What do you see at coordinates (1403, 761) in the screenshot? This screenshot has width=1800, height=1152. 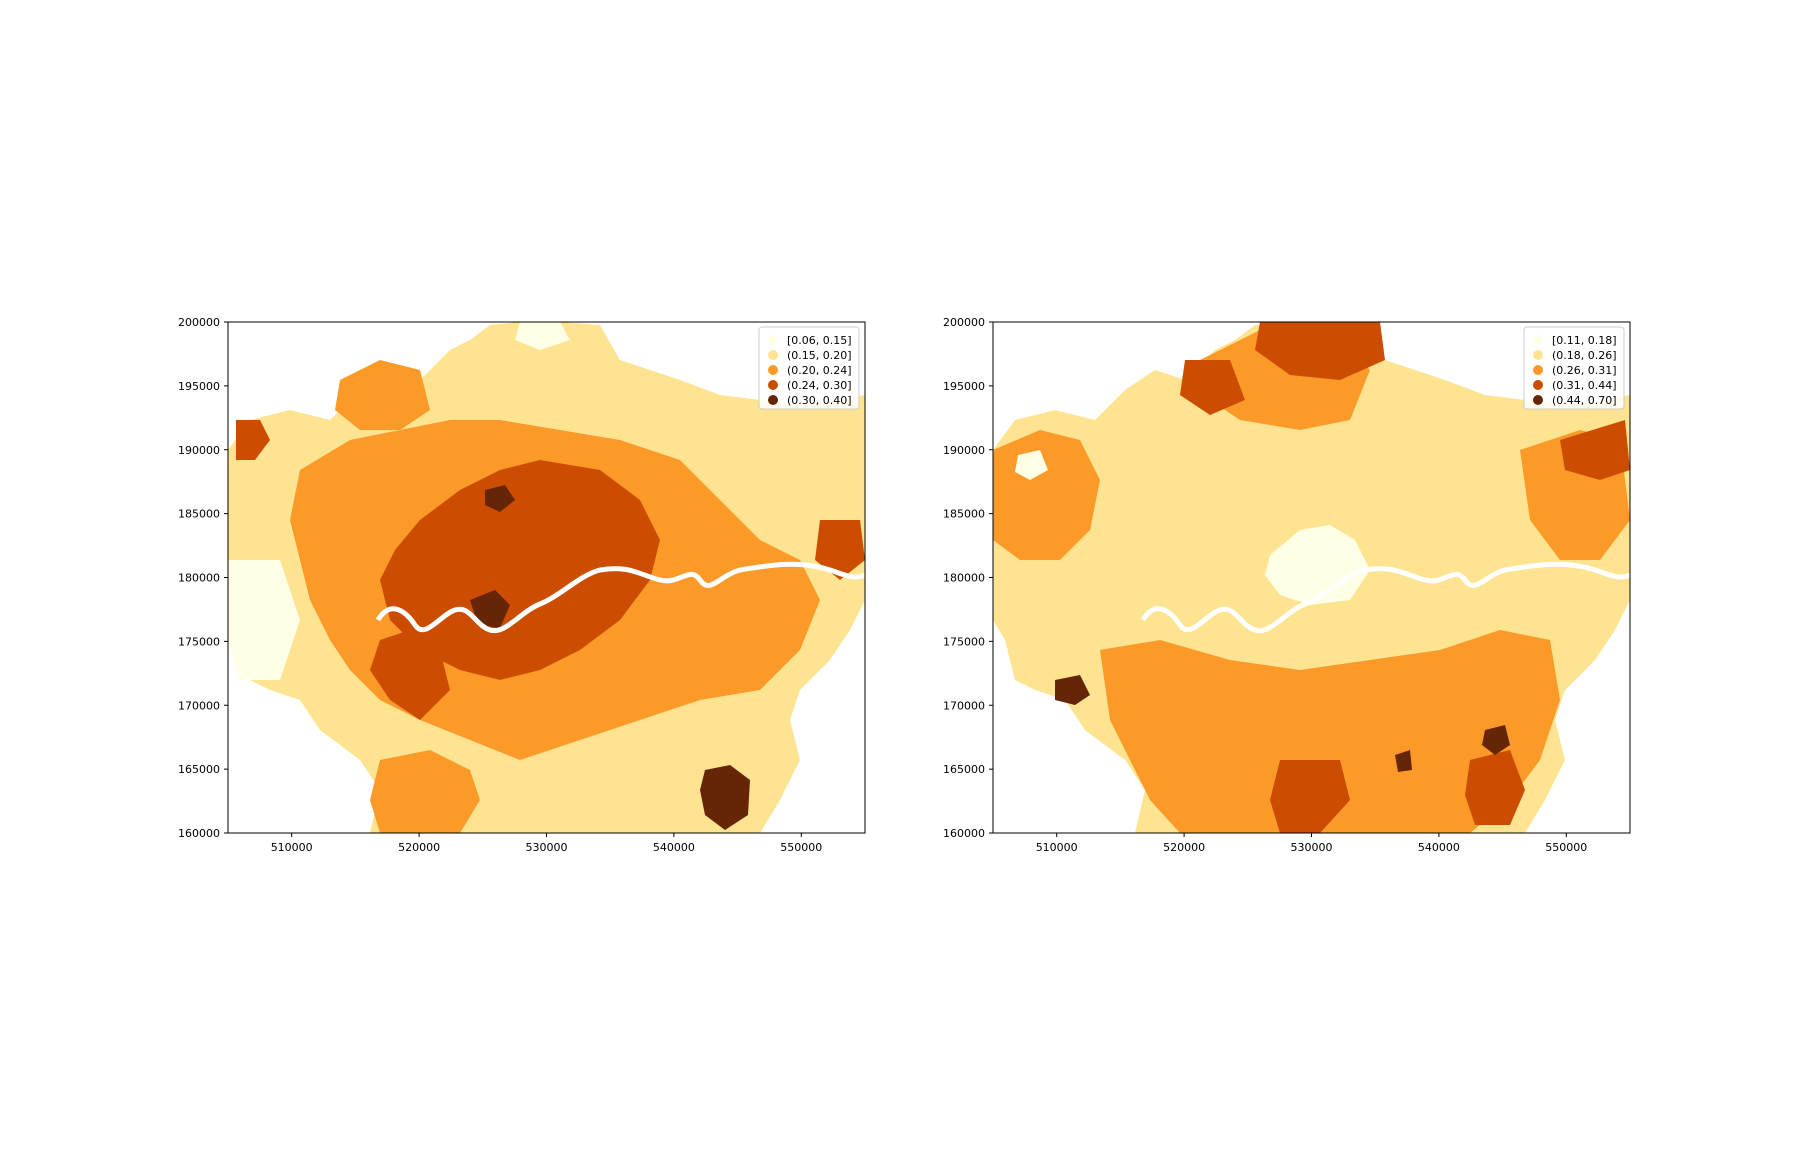 I see `brown-zone-south` at bounding box center [1403, 761].